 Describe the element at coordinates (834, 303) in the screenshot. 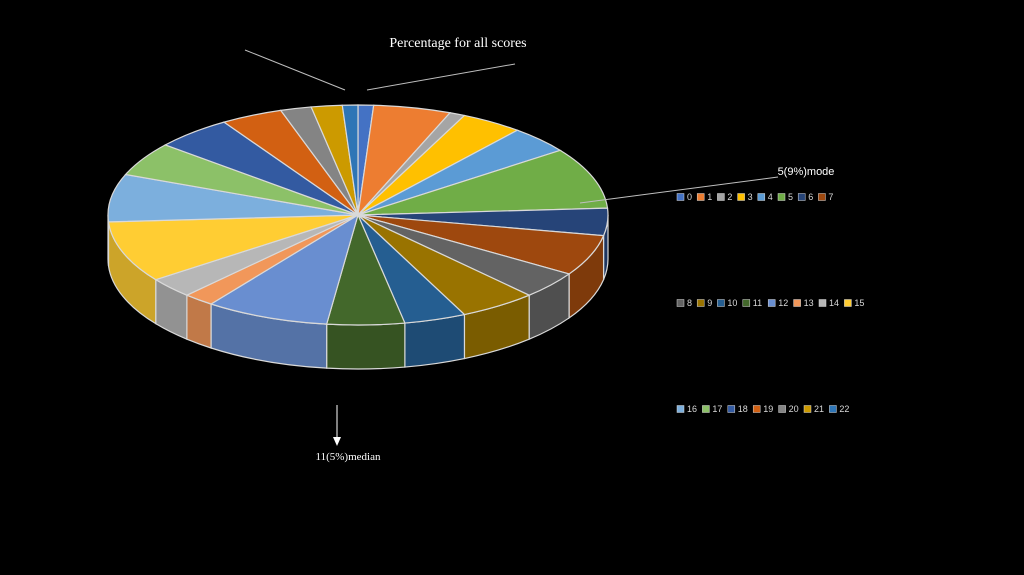

I see `legend-label: 14` at that location.